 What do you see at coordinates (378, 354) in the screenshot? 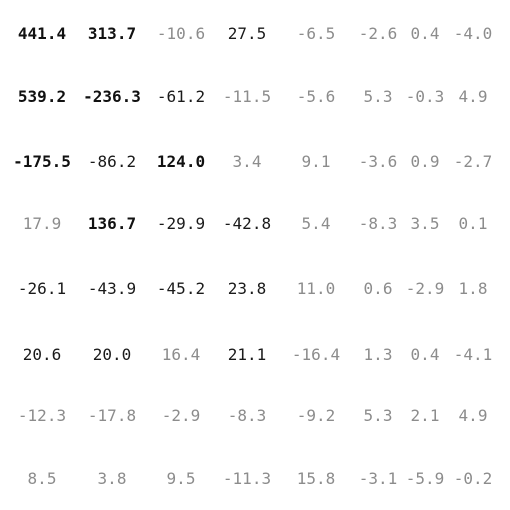
I see `matrix-cell: 1.3` at bounding box center [378, 354].